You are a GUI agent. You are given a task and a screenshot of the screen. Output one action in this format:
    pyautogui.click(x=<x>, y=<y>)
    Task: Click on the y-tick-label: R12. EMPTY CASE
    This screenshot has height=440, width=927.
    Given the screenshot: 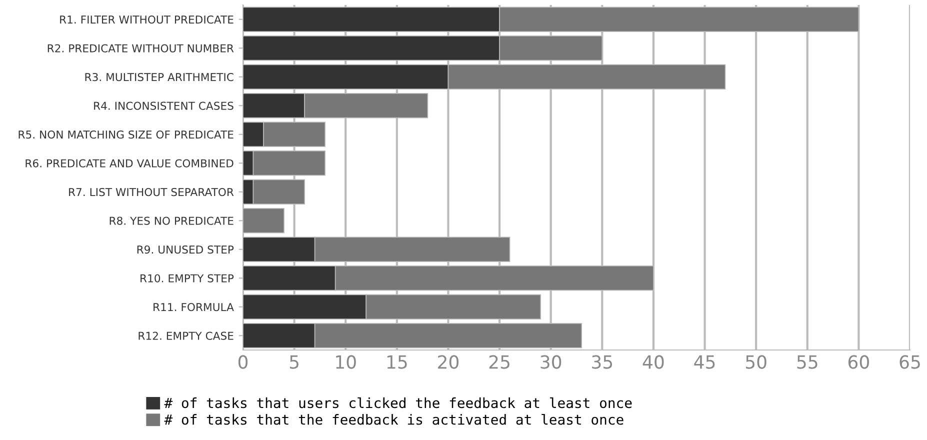 What is the action you would take?
    pyautogui.click(x=186, y=336)
    